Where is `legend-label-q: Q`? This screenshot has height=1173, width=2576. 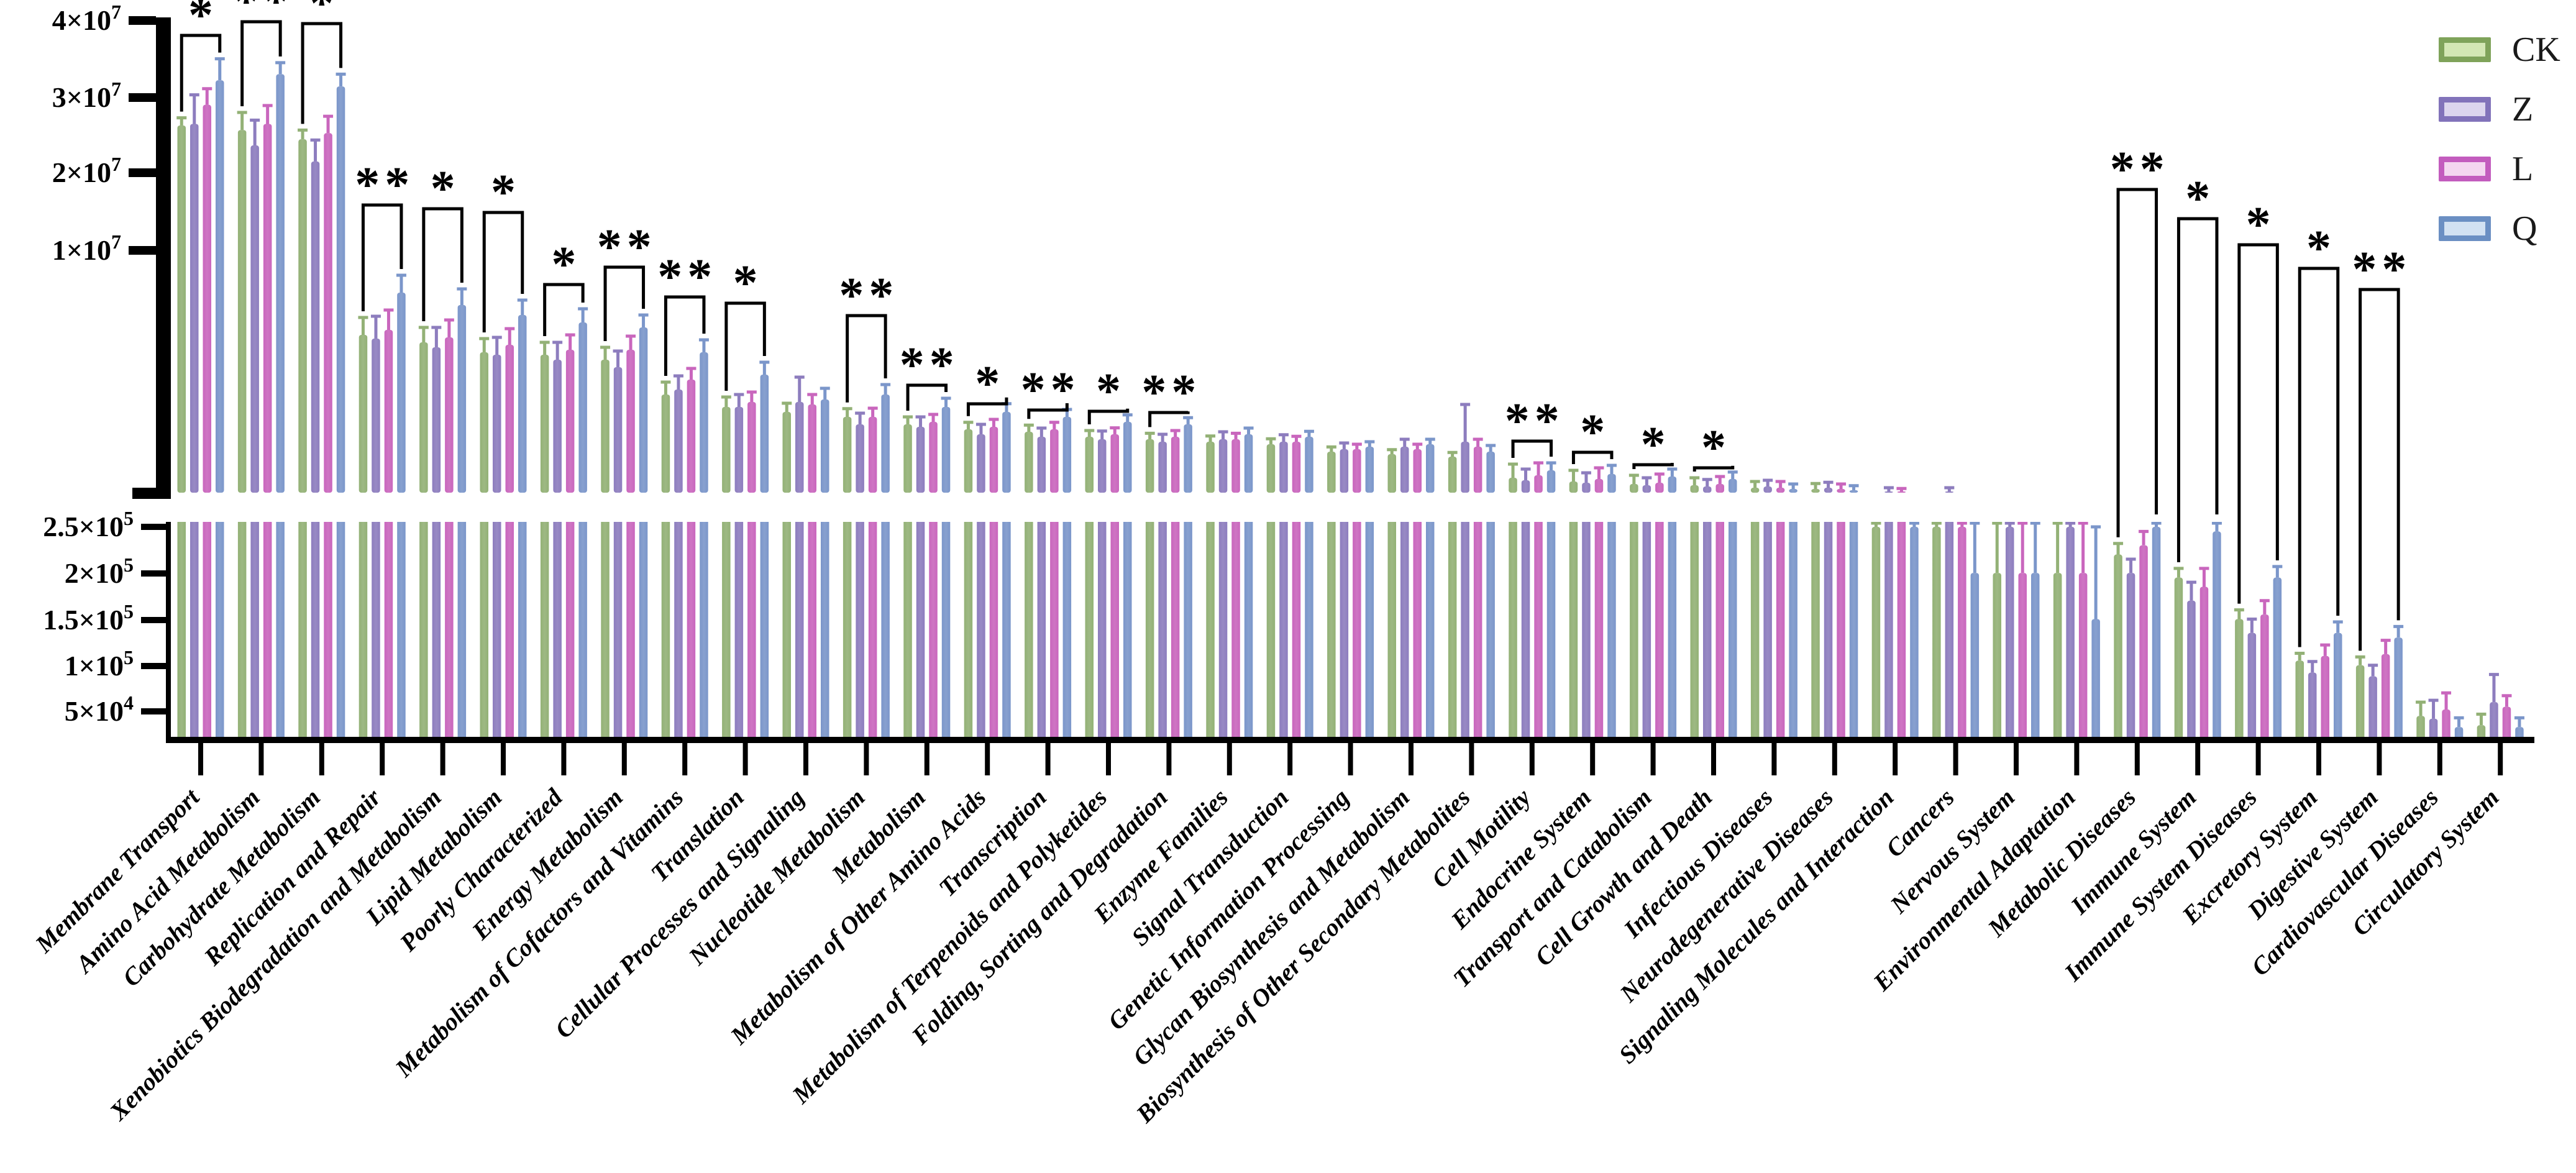
legend-label-q: Q is located at coordinates (2524, 229).